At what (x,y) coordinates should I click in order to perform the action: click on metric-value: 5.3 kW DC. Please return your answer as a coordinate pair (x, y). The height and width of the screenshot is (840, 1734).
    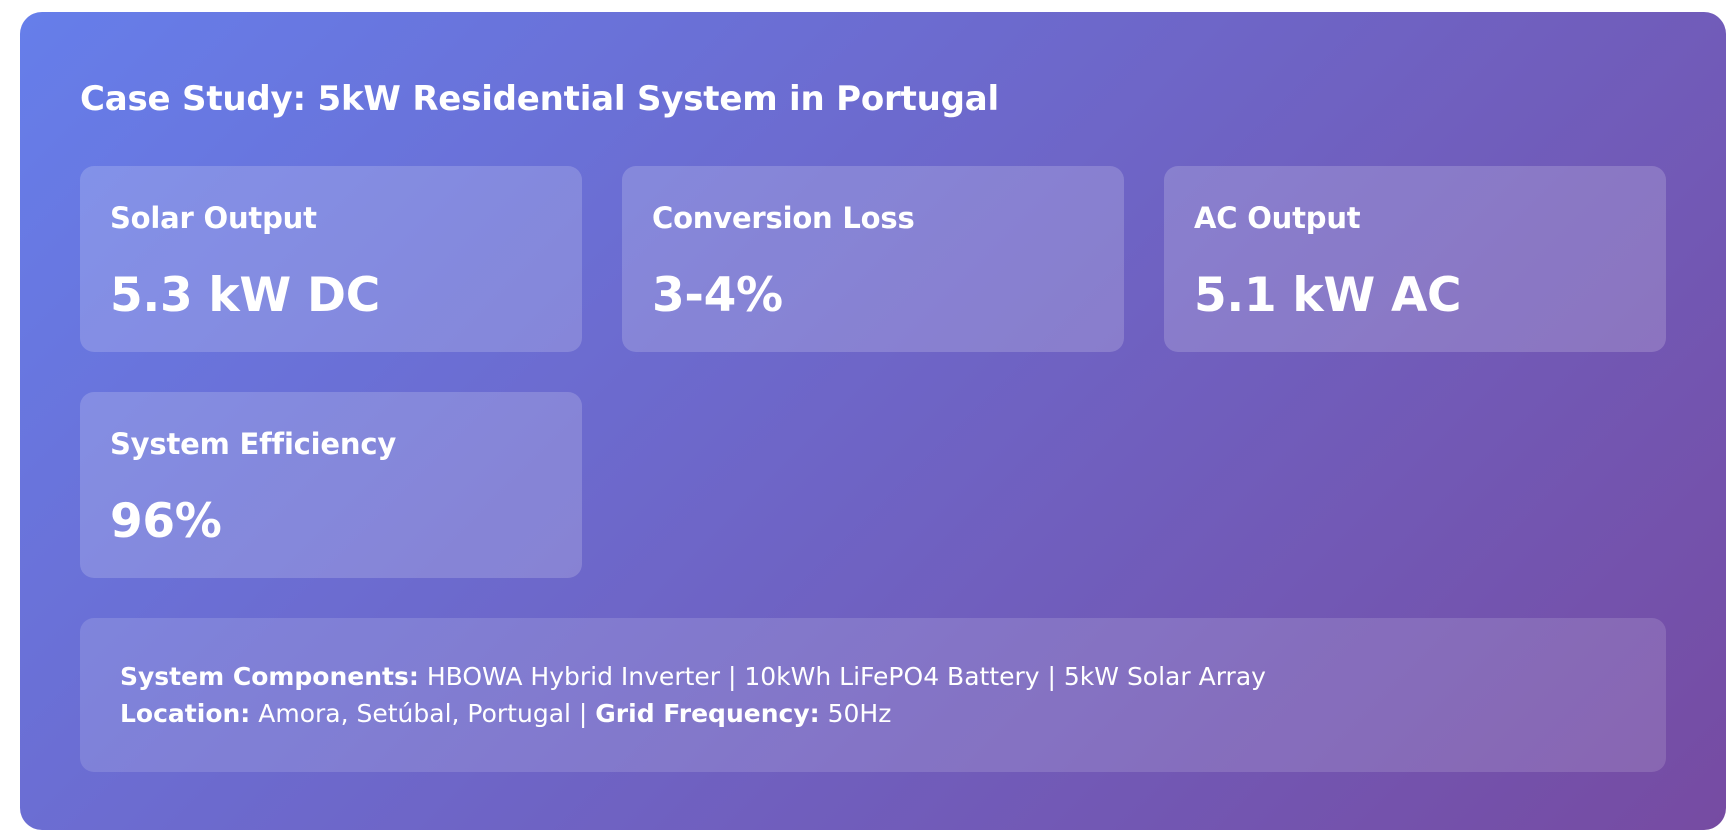
    Looking at the image, I should click on (245, 295).